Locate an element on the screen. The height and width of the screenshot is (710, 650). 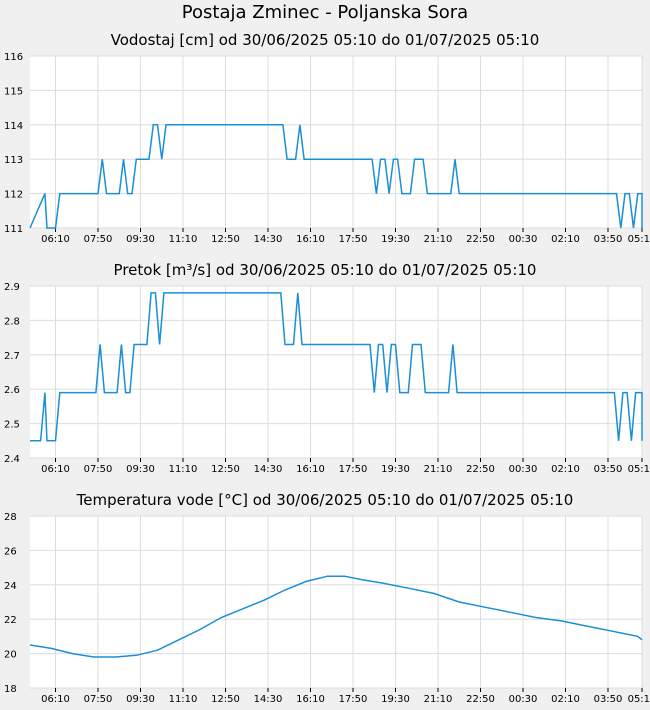
y-tick-label: 111 is located at coordinates (13, 229).